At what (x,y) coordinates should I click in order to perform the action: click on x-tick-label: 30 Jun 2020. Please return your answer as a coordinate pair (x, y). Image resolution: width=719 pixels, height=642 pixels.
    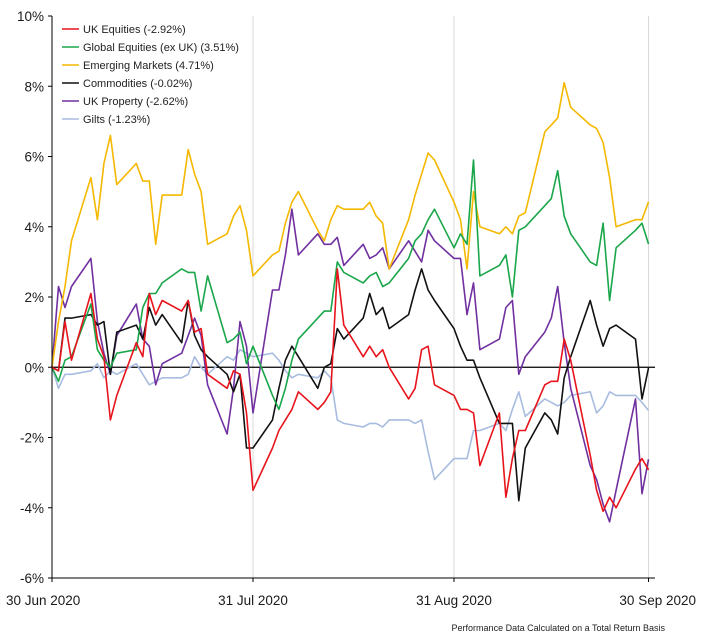
    Looking at the image, I should click on (43, 600).